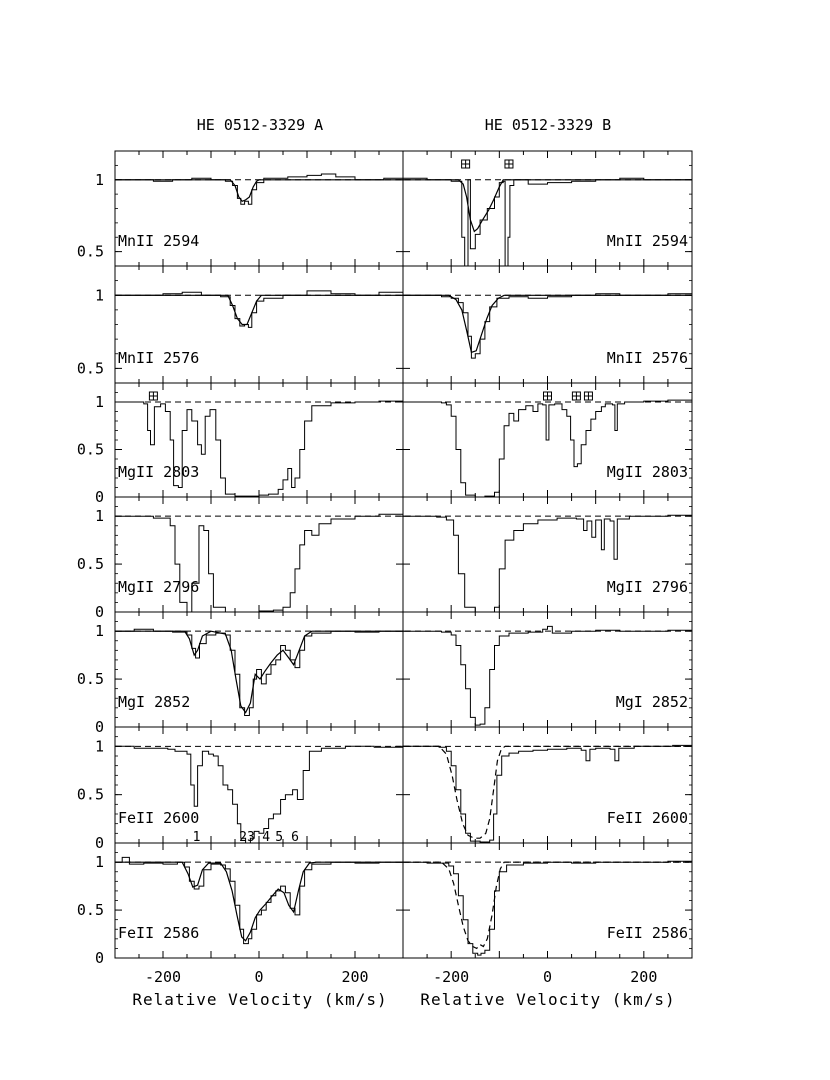  I want to click on column-title-b: HE 0512-3329 B, so click(548, 125).